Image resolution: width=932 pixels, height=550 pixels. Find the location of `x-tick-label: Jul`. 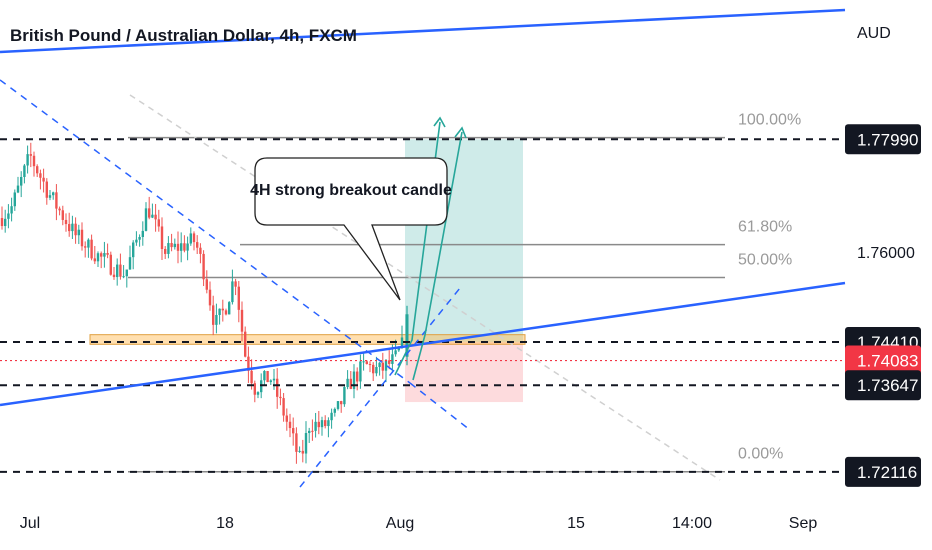

x-tick-label: Jul is located at coordinates (30, 523).